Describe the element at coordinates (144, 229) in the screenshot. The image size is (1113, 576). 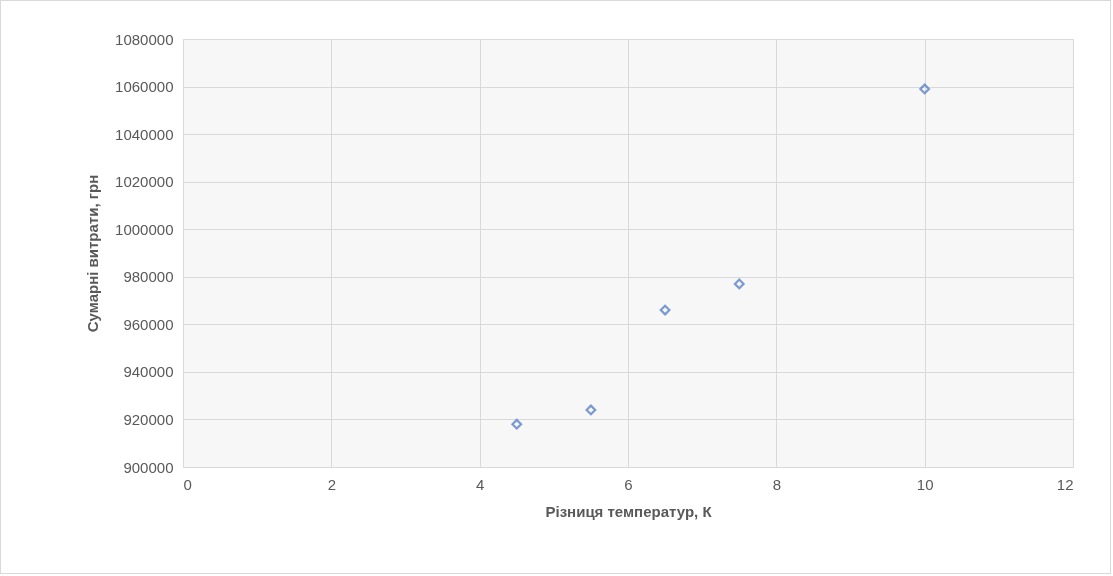
I see `y-tick-label: 1000000` at that location.